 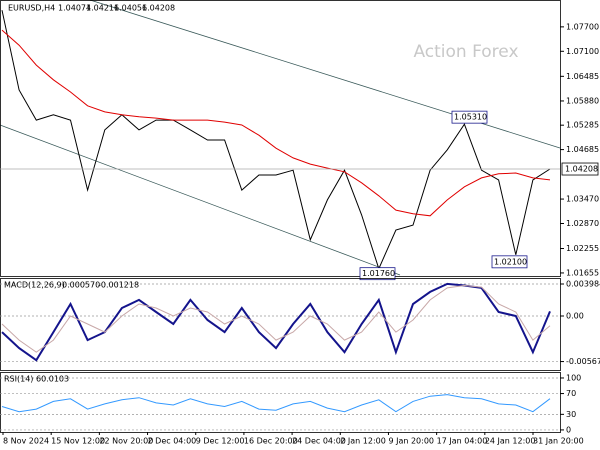 I want to click on panel-frame, so click(x=280, y=402).